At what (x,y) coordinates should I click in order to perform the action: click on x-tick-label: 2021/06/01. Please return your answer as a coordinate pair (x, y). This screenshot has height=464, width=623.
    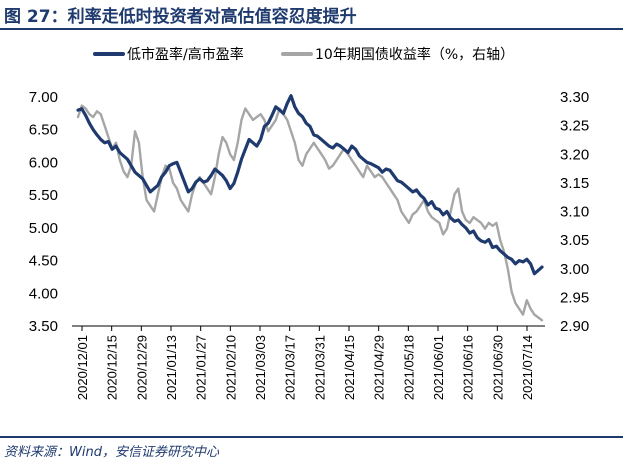
    Looking at the image, I should click on (438, 367).